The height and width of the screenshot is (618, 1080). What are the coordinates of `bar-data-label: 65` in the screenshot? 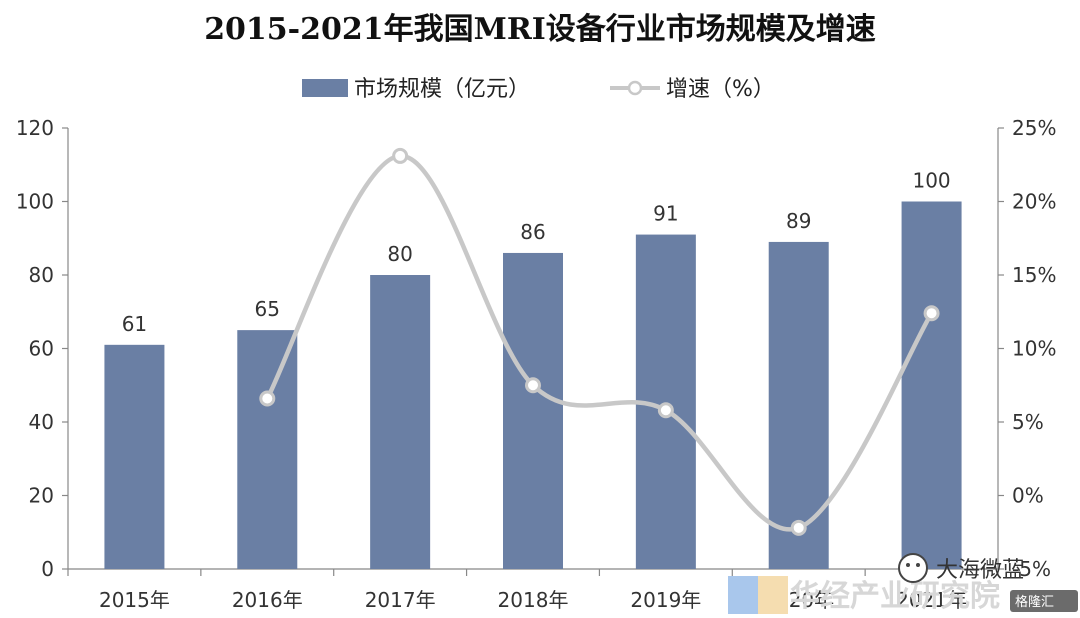 It's located at (267, 309).